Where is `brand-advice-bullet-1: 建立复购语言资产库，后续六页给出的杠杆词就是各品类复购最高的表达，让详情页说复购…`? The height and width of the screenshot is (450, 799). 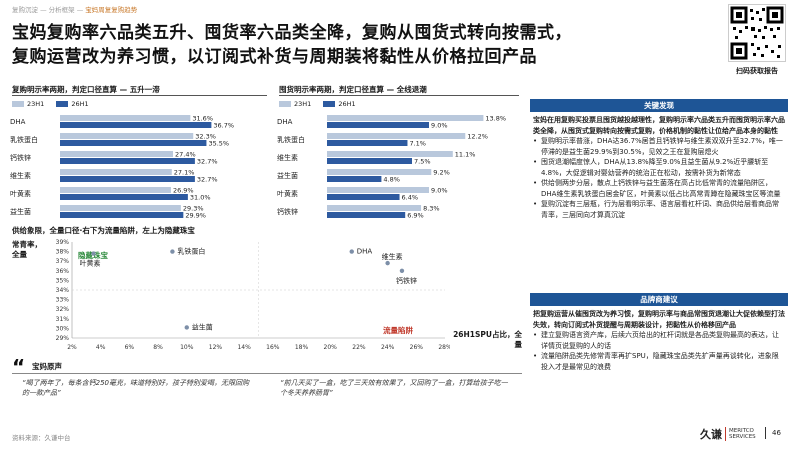
brand-advice-bullet-1: 建立复购语言资产库，后续六页给出的杠杆词就是各品类复购最高的表达，让详情页说复购… is located at coordinates (659, 340).